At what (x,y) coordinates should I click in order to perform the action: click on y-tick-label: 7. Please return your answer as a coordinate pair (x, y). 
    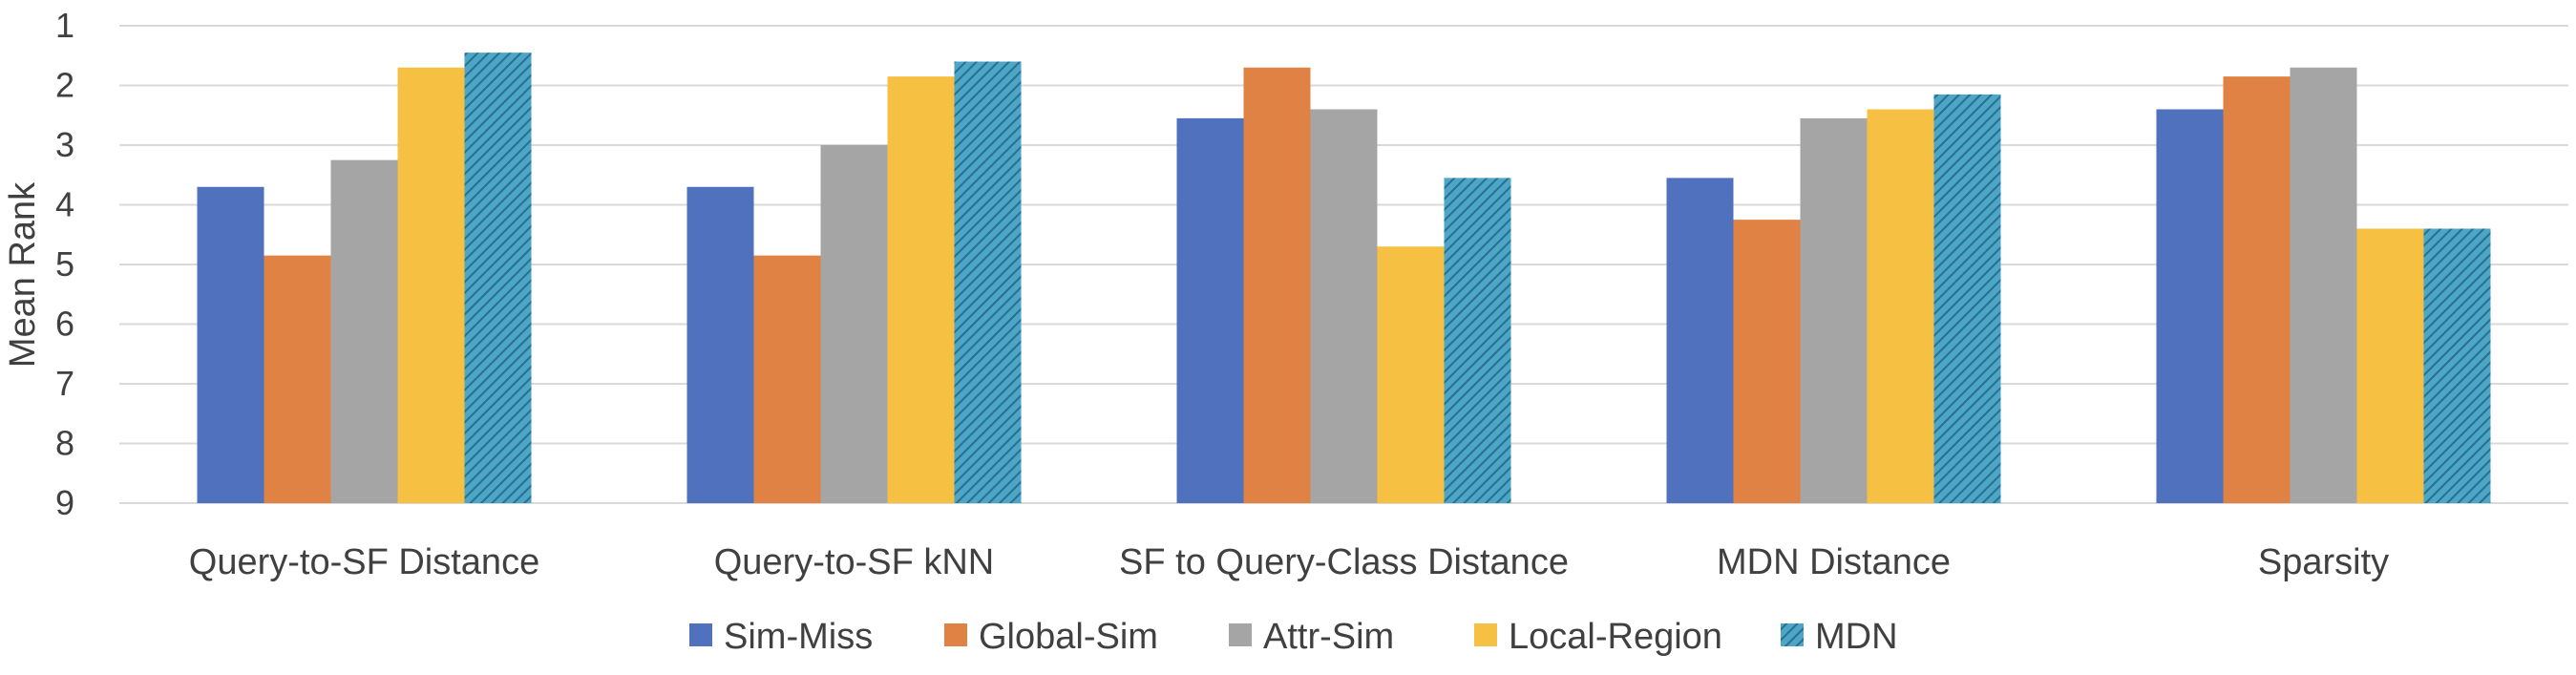
    Looking at the image, I should click on (64, 383).